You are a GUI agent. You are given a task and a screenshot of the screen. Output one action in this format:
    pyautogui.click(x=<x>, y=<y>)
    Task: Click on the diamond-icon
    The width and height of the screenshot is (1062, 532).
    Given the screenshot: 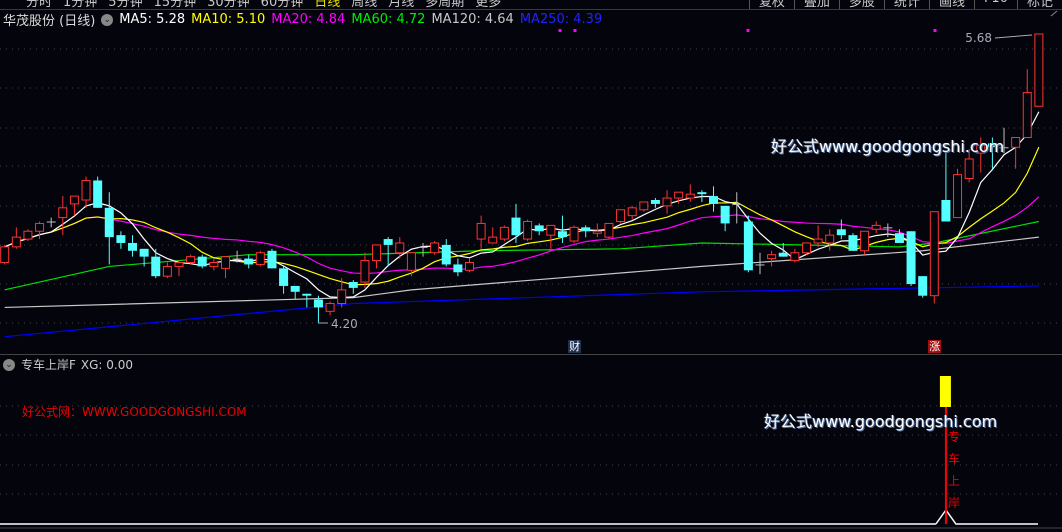 What is the action you would take?
    pyautogui.click(x=1054, y=13)
    